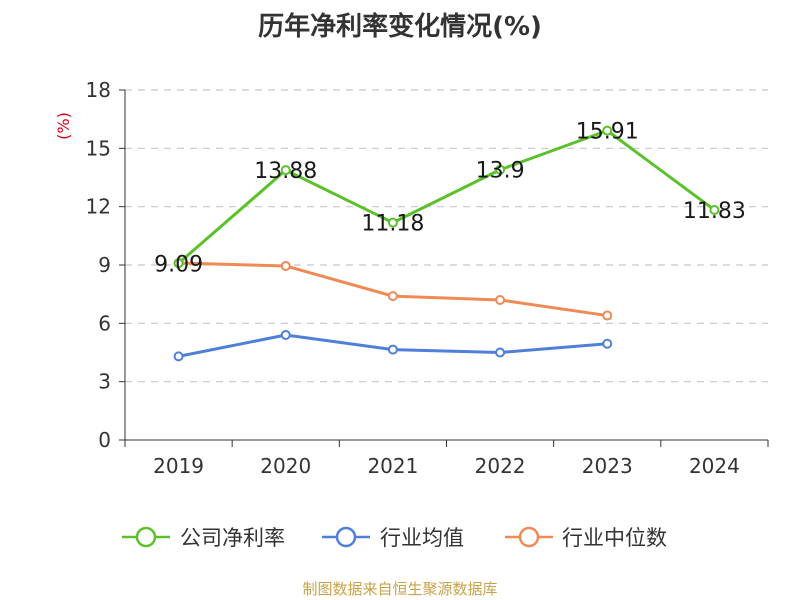 The image size is (800, 600). What do you see at coordinates (232, 538) in the screenshot?
I see `legend-label: 公司净利率` at bounding box center [232, 538].